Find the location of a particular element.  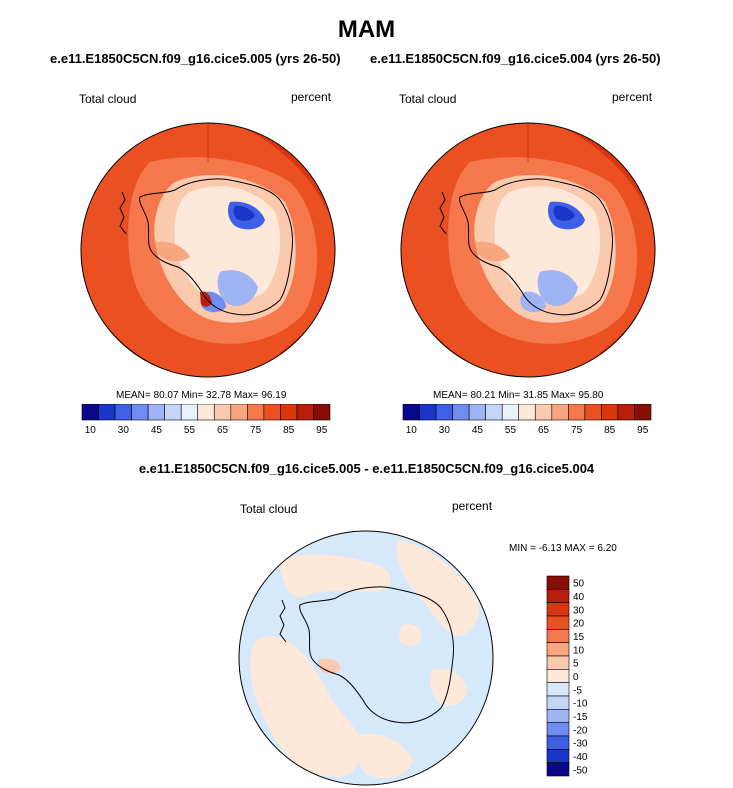

left-colorbar-tick-label: 55 is located at coordinates (190, 430).